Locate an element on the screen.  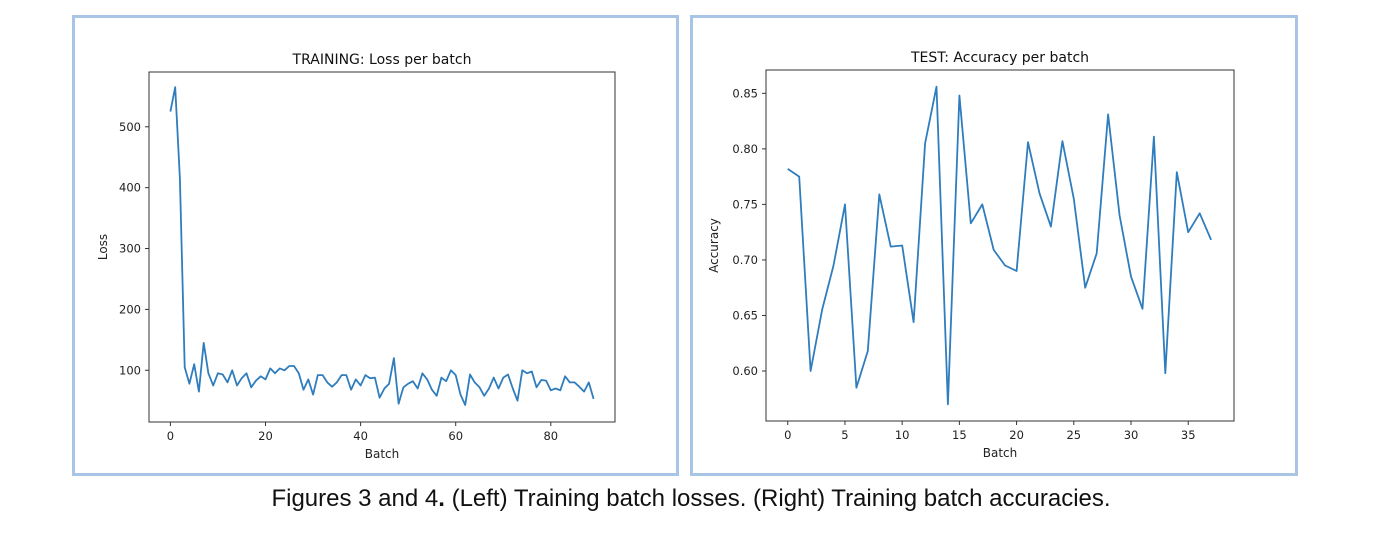
y-tick-label: 0.85 is located at coordinates (745, 93).